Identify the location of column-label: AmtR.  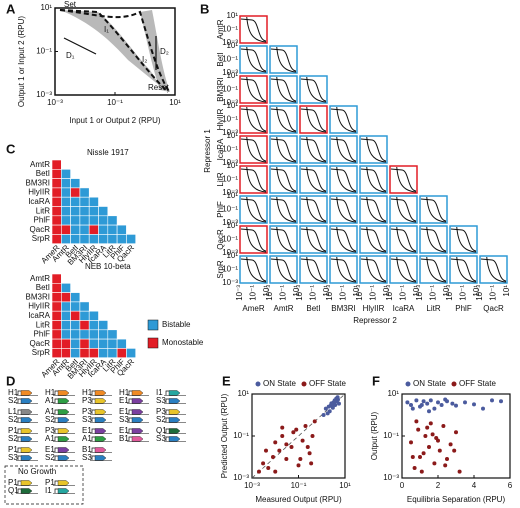
(284, 308).